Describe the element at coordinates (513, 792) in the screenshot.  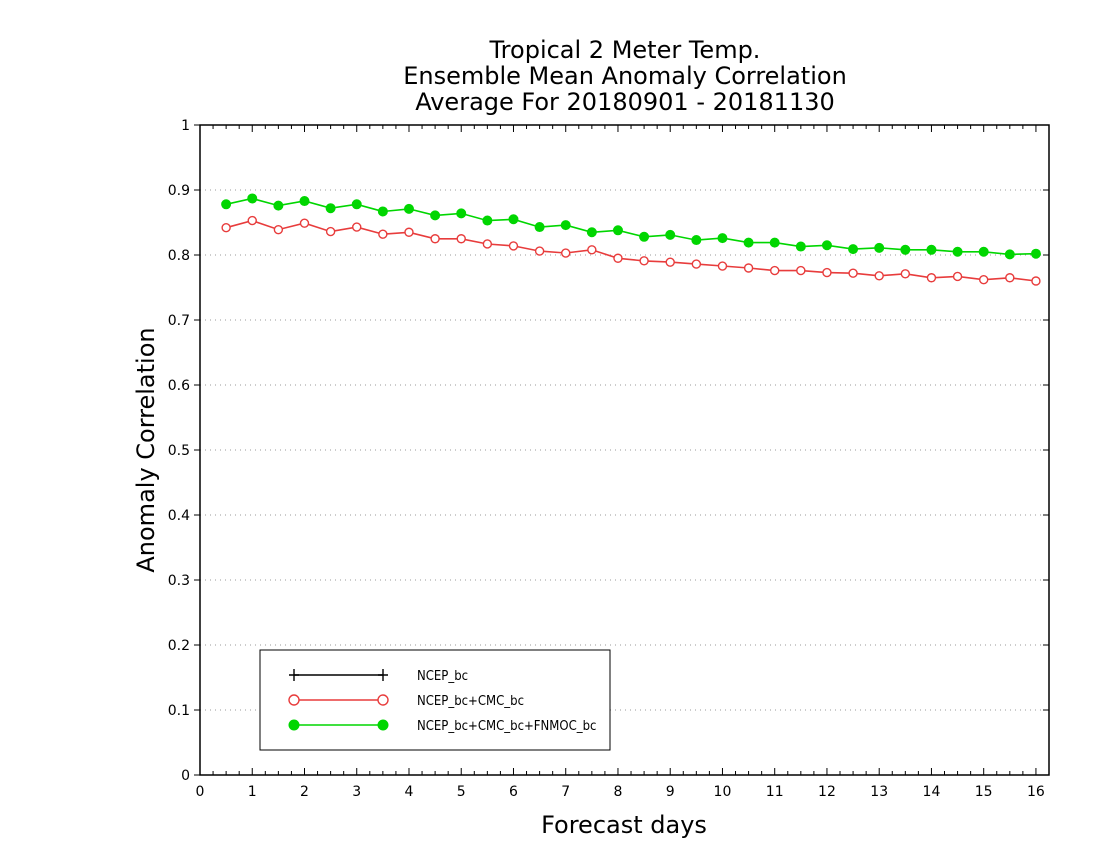
I see `x-tick-label: 6` at that location.